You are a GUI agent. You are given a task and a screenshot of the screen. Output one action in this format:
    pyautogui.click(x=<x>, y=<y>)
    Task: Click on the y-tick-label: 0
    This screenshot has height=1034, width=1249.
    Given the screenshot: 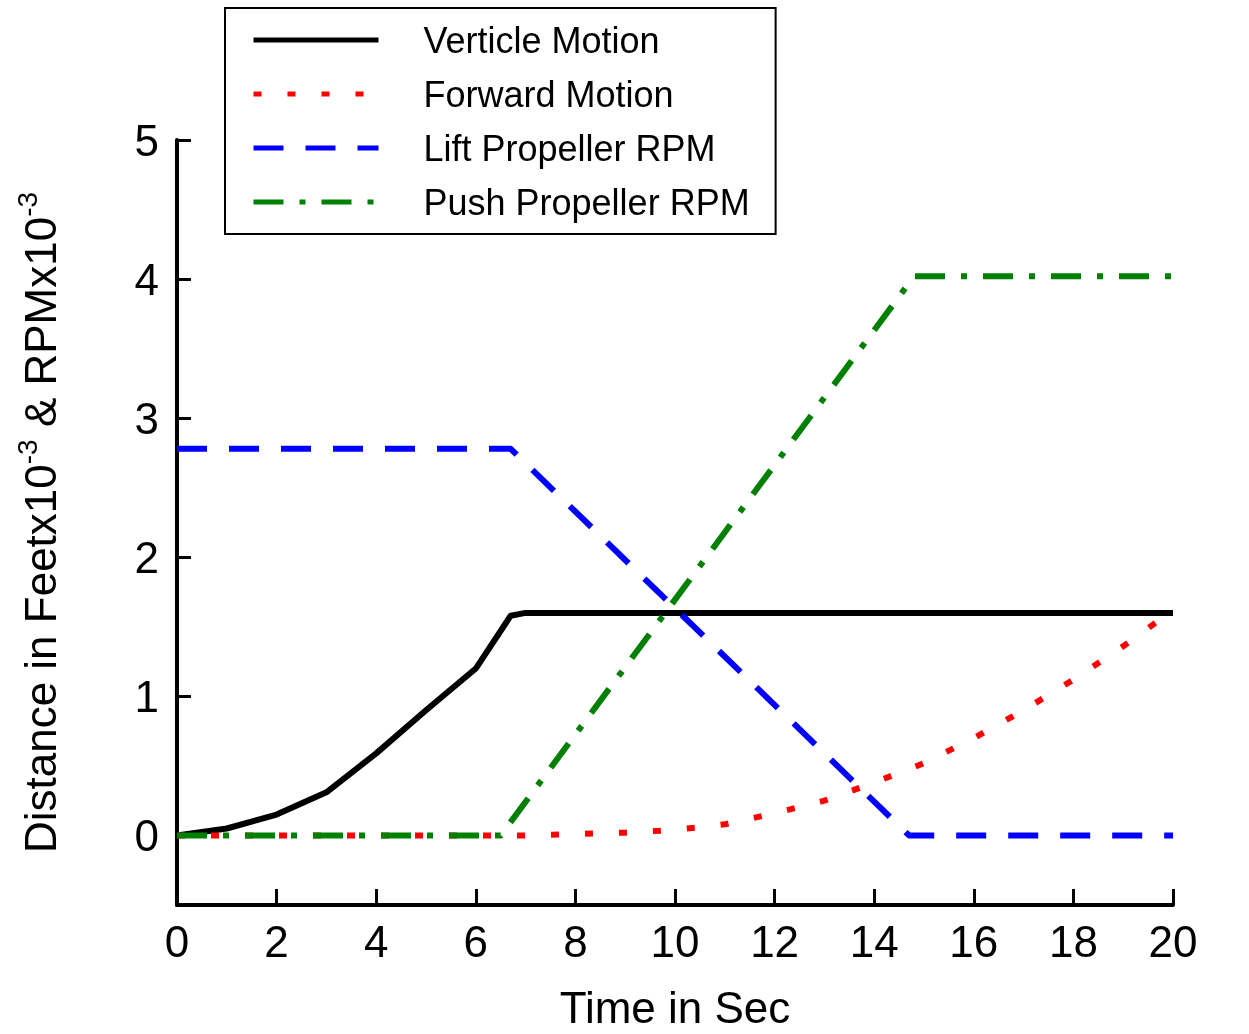 What is the action you would take?
    pyautogui.click(x=146, y=835)
    